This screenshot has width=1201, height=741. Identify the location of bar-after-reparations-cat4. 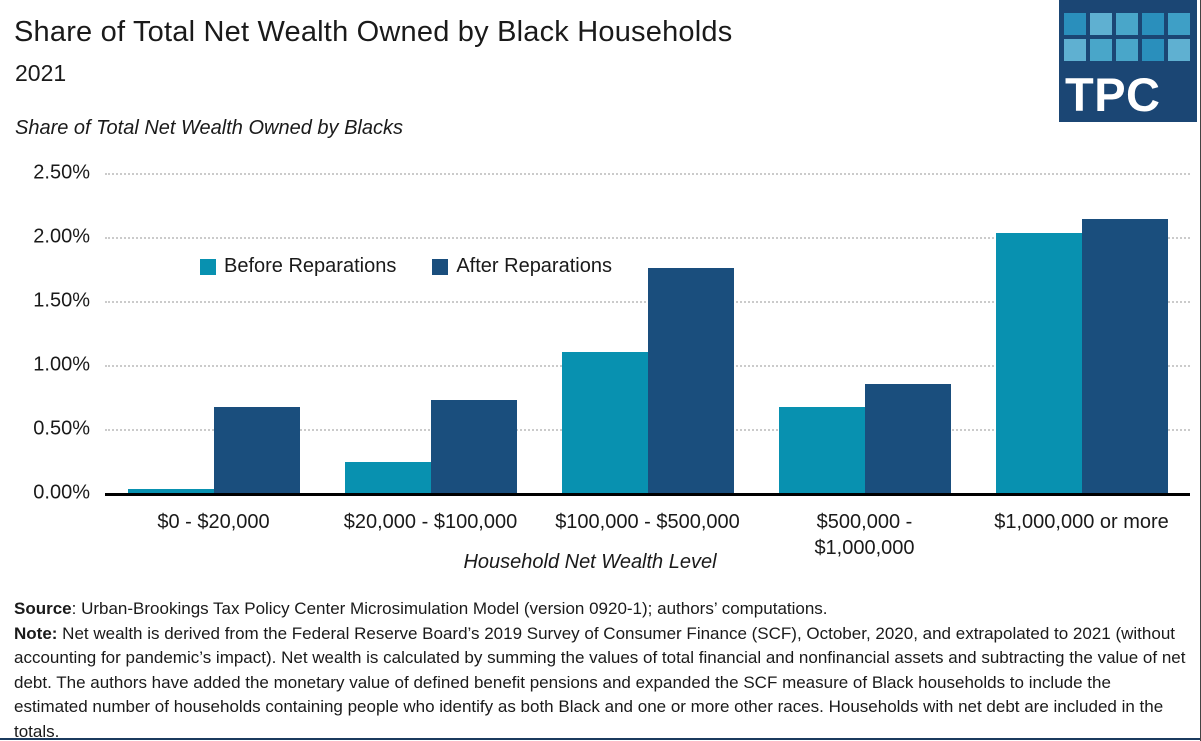
(1124, 356).